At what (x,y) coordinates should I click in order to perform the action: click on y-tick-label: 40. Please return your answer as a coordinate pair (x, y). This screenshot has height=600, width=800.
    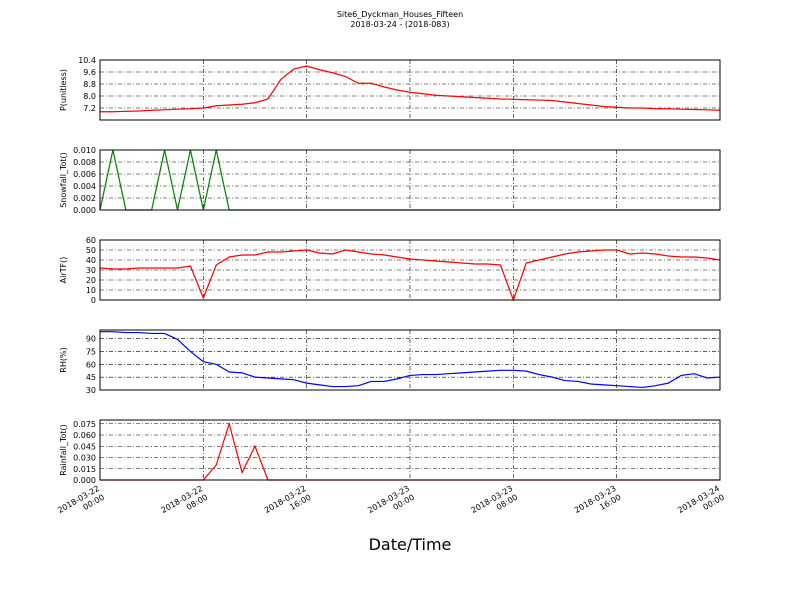
    Looking at the image, I should click on (91, 260).